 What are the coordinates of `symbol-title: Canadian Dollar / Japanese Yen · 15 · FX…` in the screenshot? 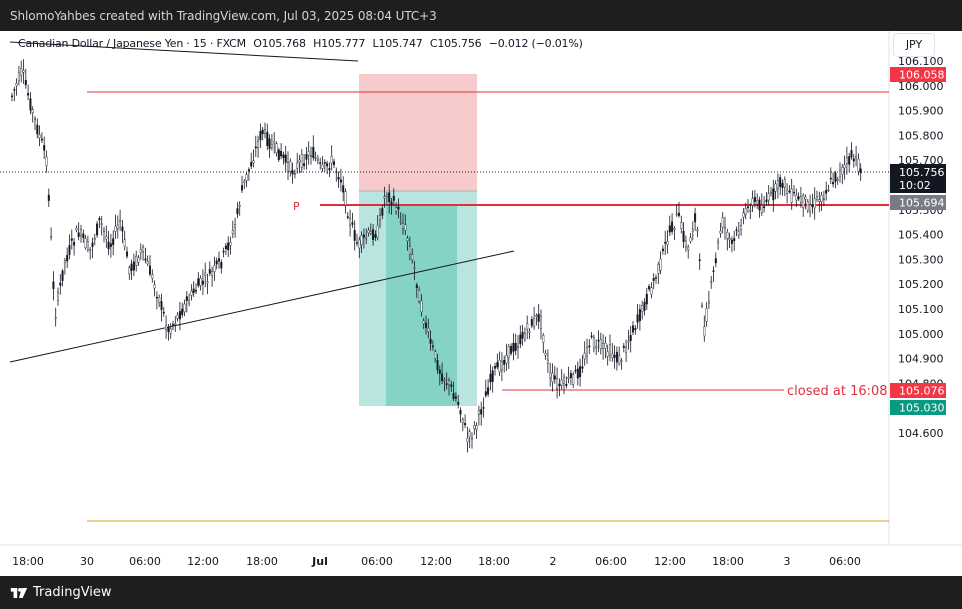 It's located at (132, 43).